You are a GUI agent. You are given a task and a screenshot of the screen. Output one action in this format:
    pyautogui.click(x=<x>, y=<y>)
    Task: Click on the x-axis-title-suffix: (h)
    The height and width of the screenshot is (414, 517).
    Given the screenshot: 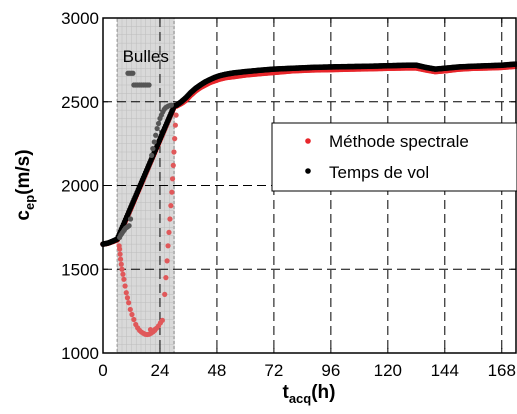 What is the action you would take?
    pyautogui.click(x=323, y=392)
    